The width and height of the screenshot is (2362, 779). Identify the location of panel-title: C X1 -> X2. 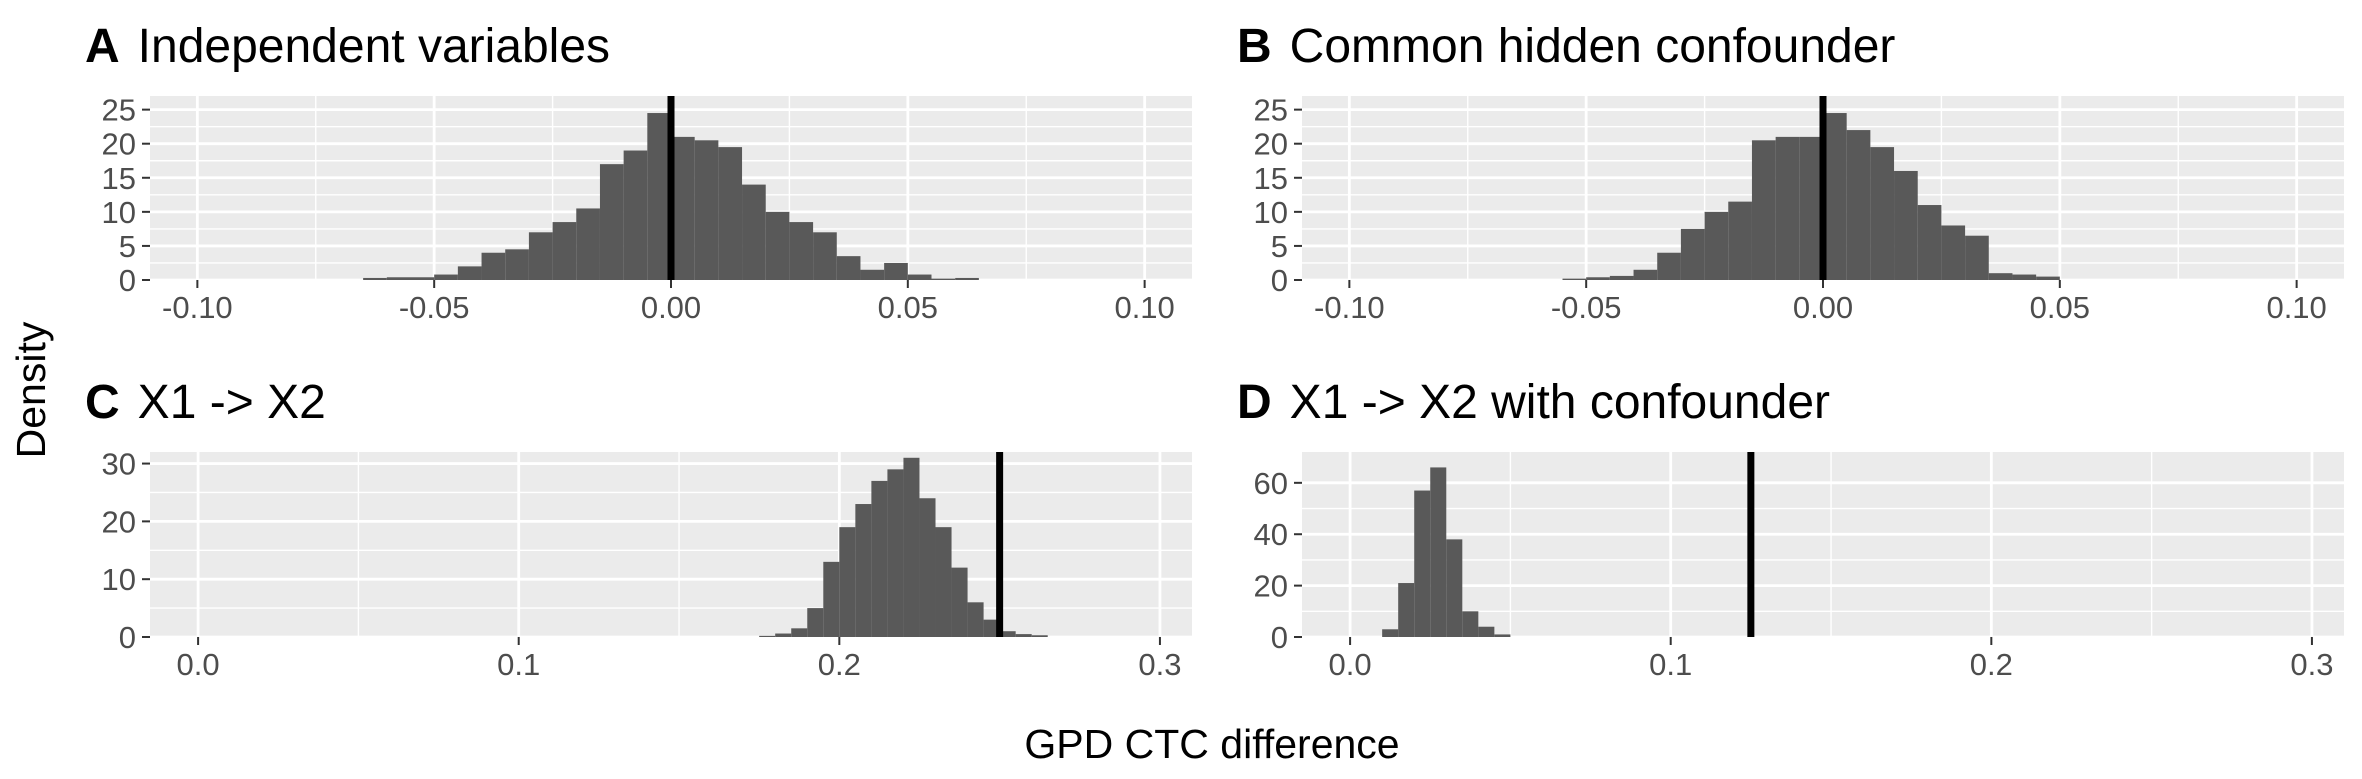
(205, 402).